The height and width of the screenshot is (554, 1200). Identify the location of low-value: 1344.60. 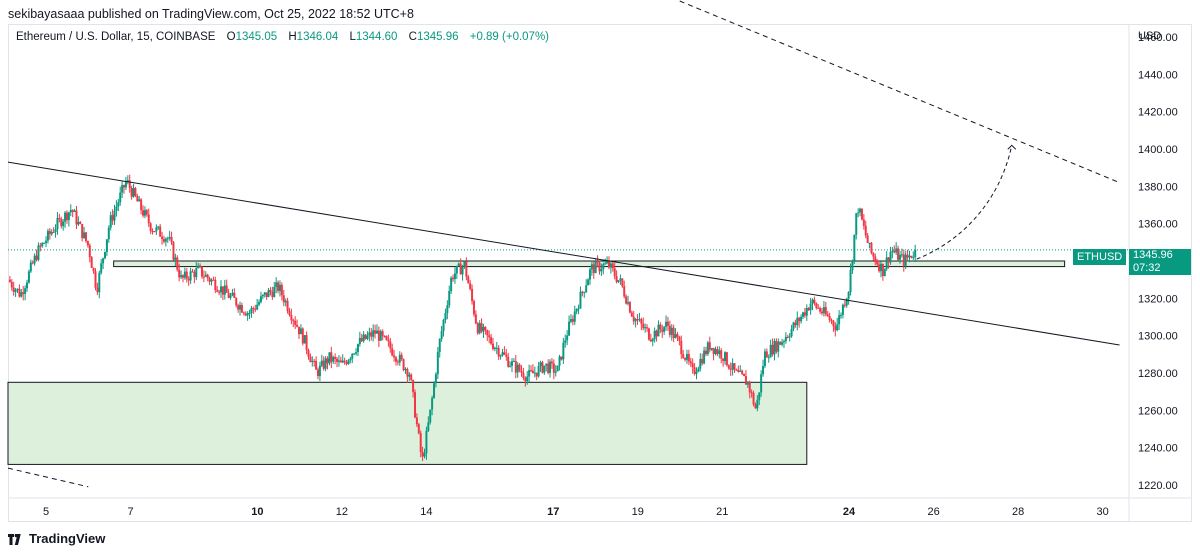
(376, 37).